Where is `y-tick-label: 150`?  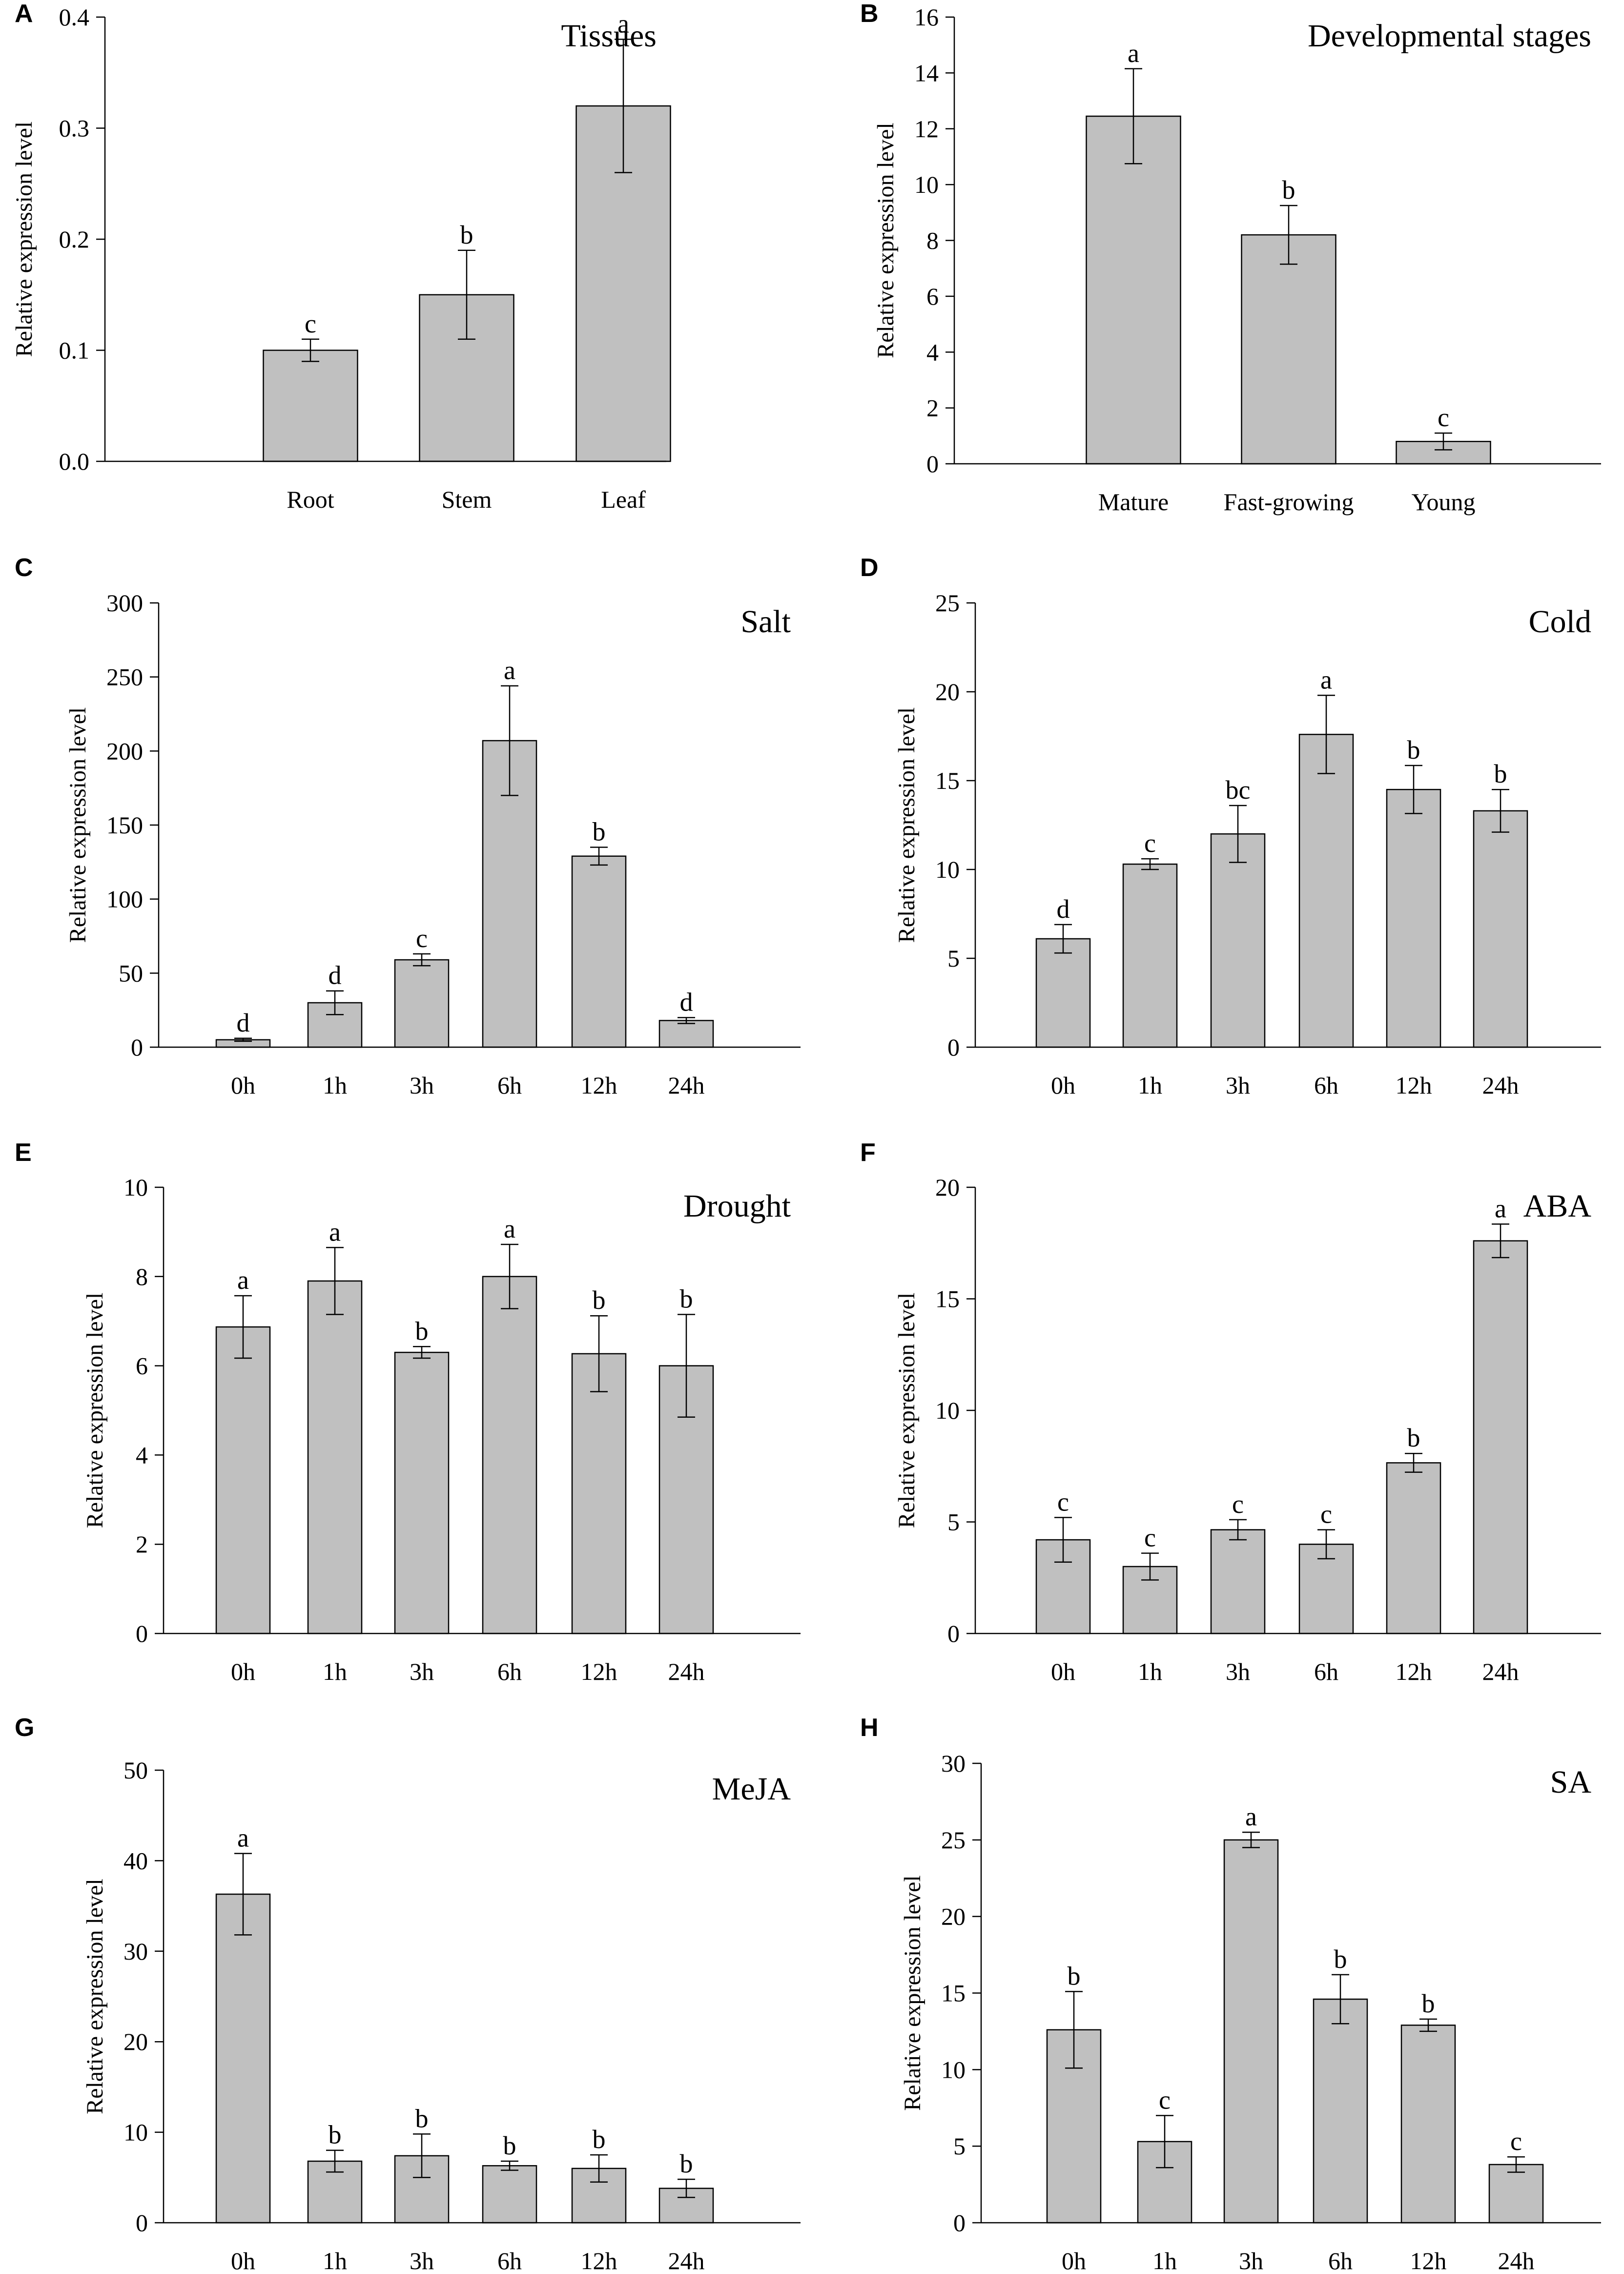
y-tick-label: 150 is located at coordinates (125, 825).